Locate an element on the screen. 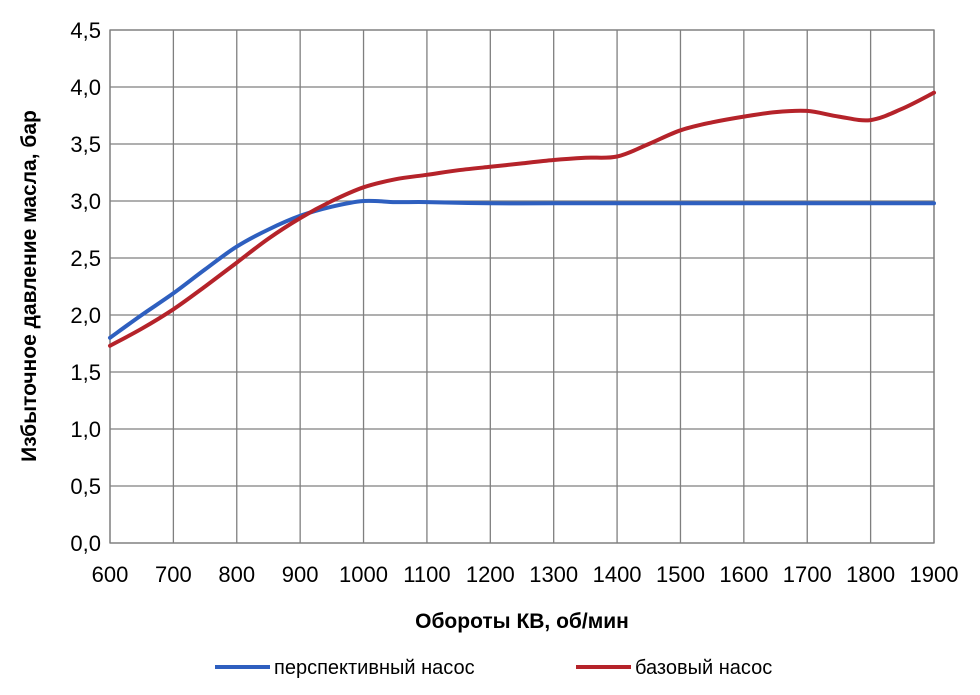 The height and width of the screenshot is (695, 980). x-axis-title: Обороты КВ, об/мин is located at coordinates (522, 621).